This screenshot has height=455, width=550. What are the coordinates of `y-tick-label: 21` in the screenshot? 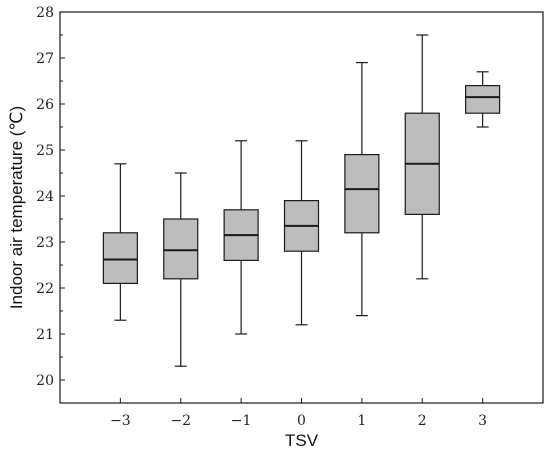 It's located at (45, 335).